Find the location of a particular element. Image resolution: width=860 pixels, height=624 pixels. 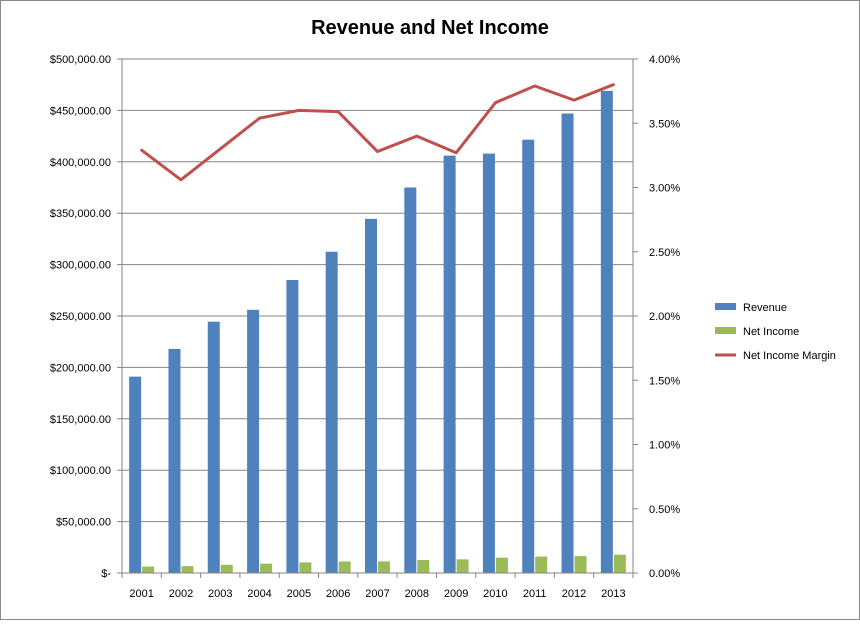

y-left-tick-label: $200,000.00 is located at coordinates (80, 368).